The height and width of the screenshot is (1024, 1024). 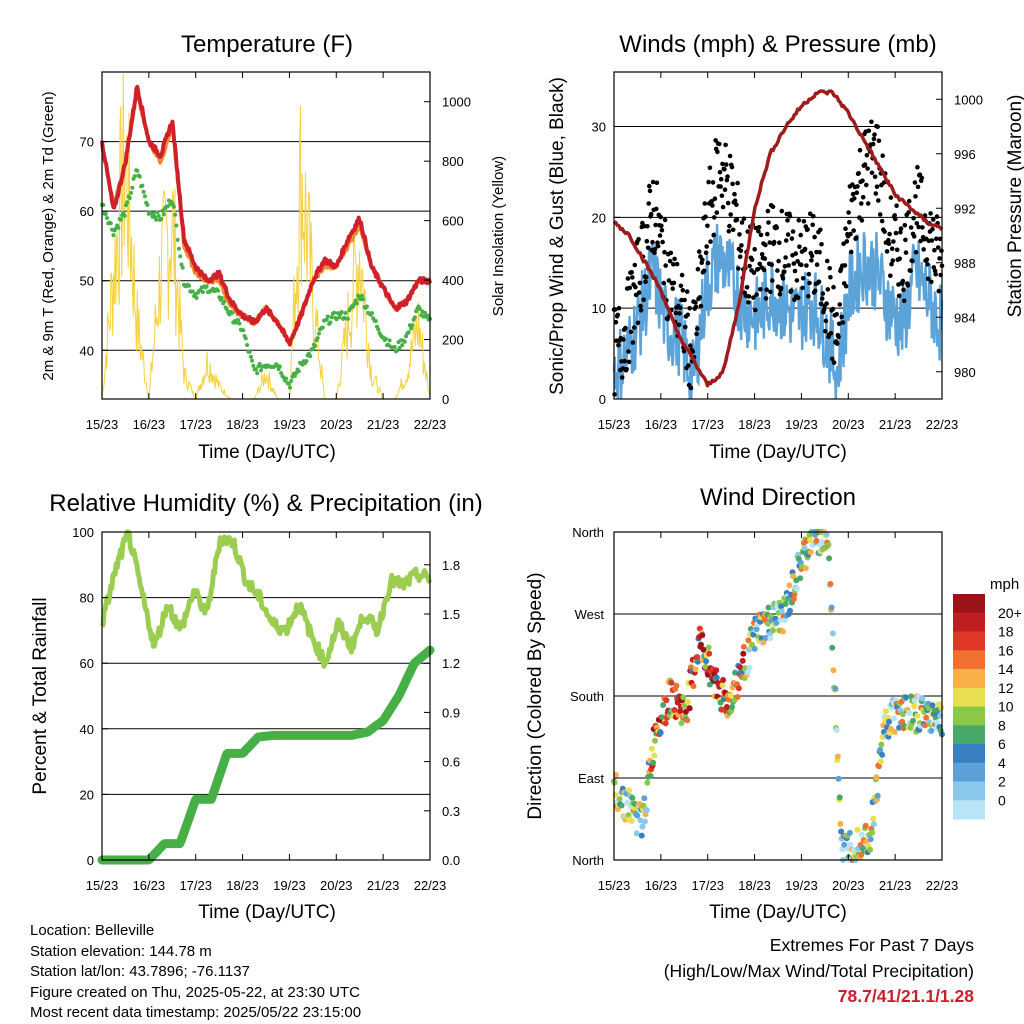 I want to click on plot-frame, so click(x=266, y=696).